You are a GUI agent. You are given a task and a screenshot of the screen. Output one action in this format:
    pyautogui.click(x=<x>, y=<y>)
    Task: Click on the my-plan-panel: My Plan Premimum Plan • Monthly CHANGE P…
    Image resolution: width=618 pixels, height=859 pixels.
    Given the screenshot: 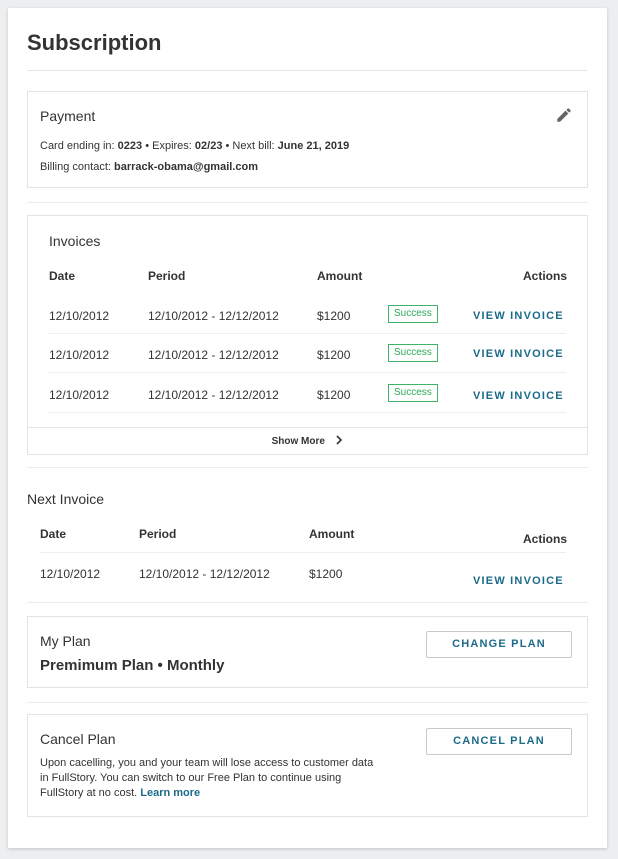 What is the action you would take?
    pyautogui.click(x=307, y=652)
    